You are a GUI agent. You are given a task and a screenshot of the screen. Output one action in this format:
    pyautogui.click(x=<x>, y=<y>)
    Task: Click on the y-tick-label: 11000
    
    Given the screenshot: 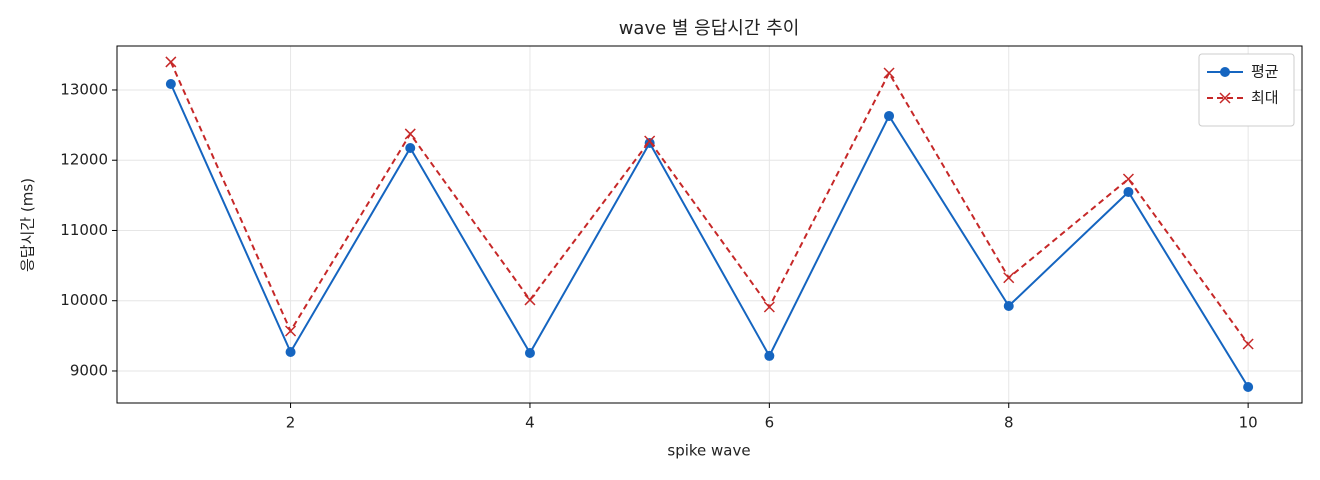 What is the action you would take?
    pyautogui.click(x=84, y=230)
    